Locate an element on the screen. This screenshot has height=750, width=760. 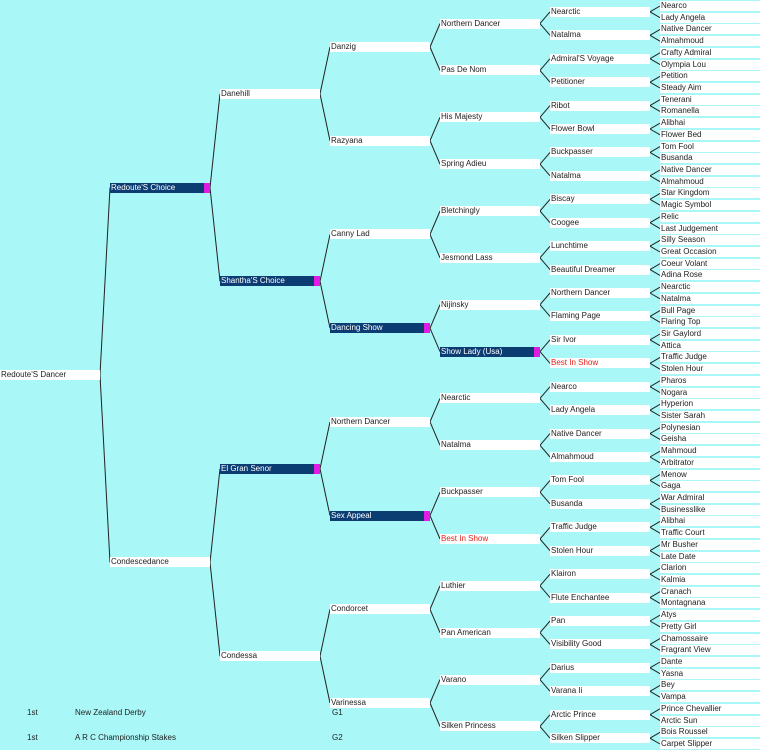
horse-biscay: Biscay is located at coordinates (600, 199).